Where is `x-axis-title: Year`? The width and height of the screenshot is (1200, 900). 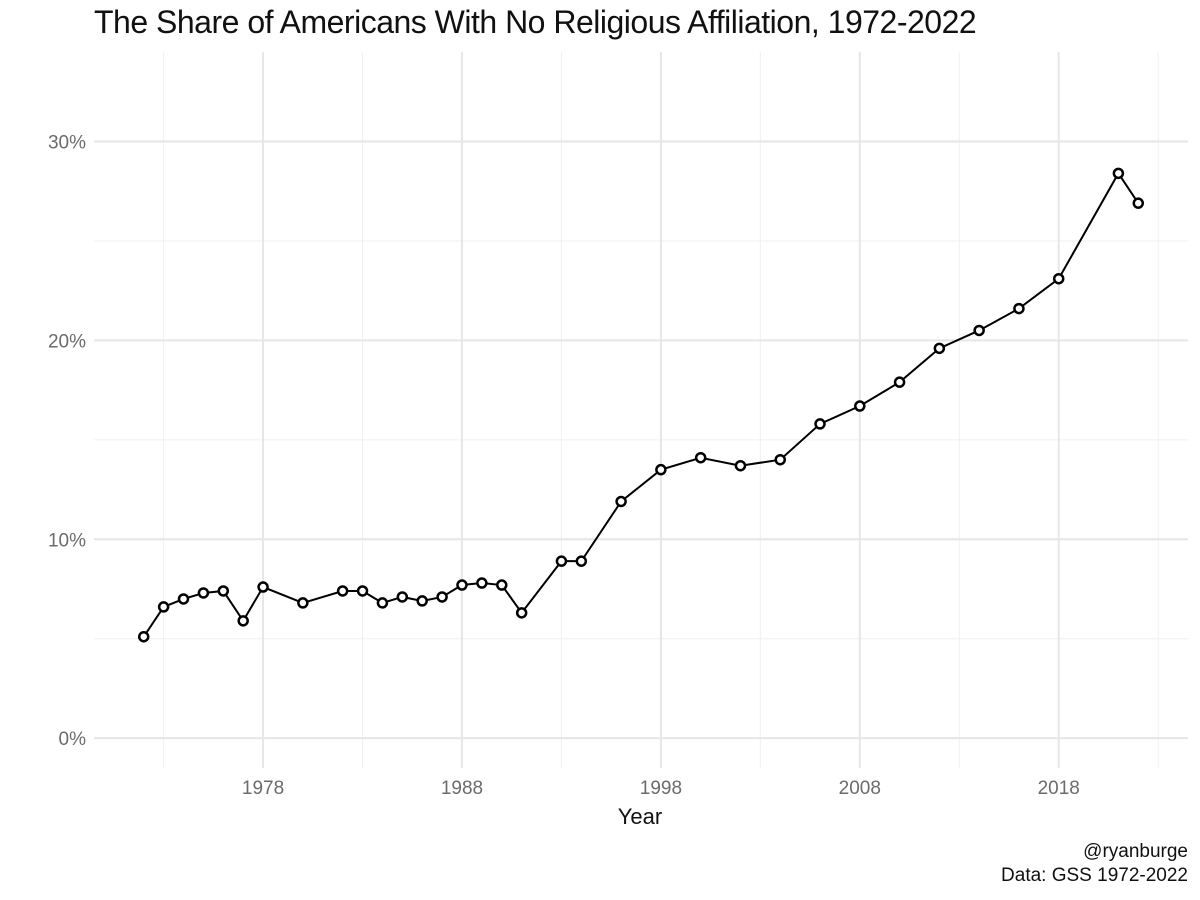 x-axis-title: Year is located at coordinates (640, 816).